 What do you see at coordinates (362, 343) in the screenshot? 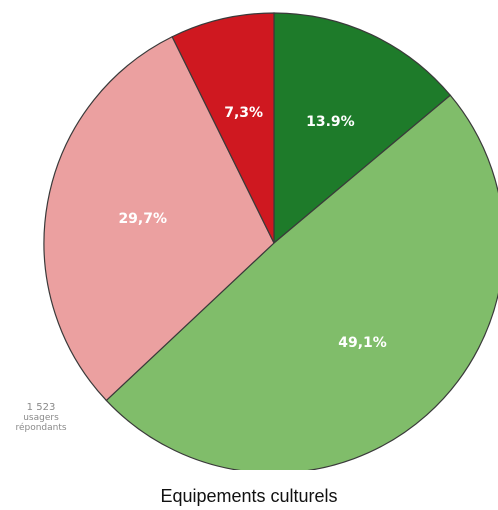
I see `pie-slice-label-1: 49,1%` at bounding box center [362, 343].